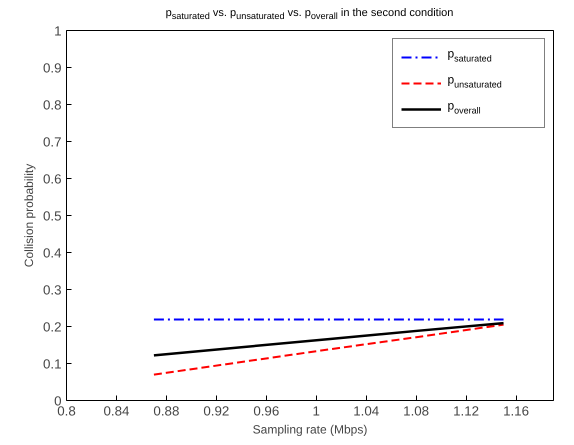  Describe the element at coordinates (52, 68) in the screenshot. I see `y-tick-label: 0.9` at that location.